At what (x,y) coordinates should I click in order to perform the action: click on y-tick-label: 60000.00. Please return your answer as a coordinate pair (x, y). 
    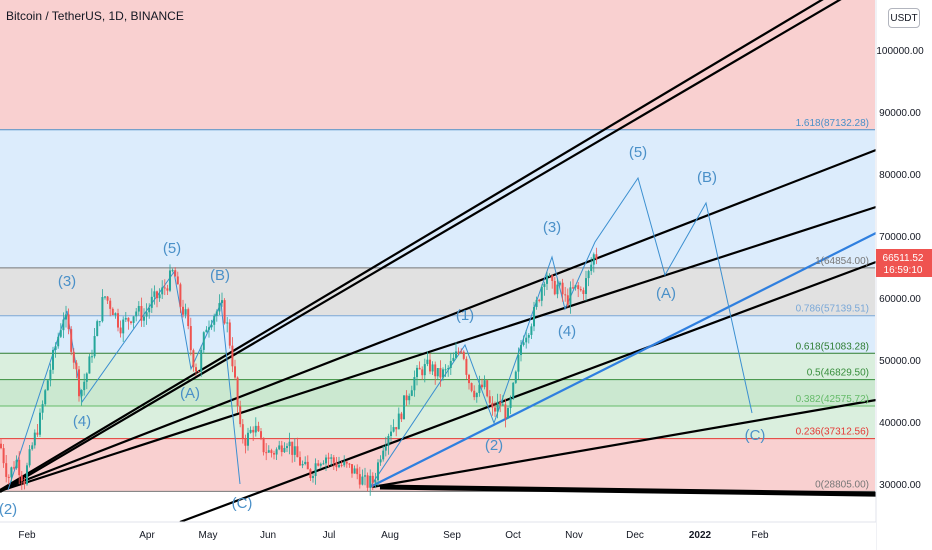
    Looking at the image, I should click on (900, 299).